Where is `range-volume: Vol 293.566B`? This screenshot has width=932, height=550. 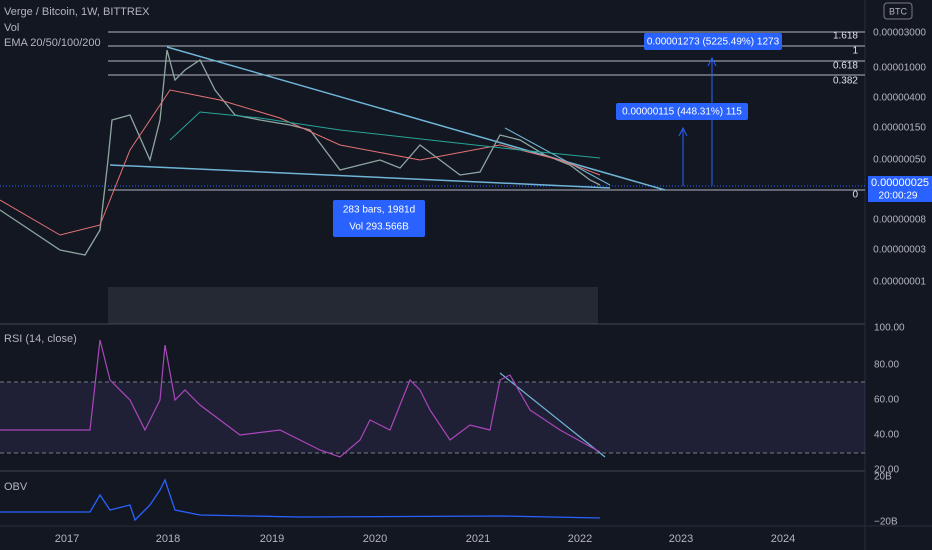
range-volume: Vol 293.566B is located at coordinates (379, 227).